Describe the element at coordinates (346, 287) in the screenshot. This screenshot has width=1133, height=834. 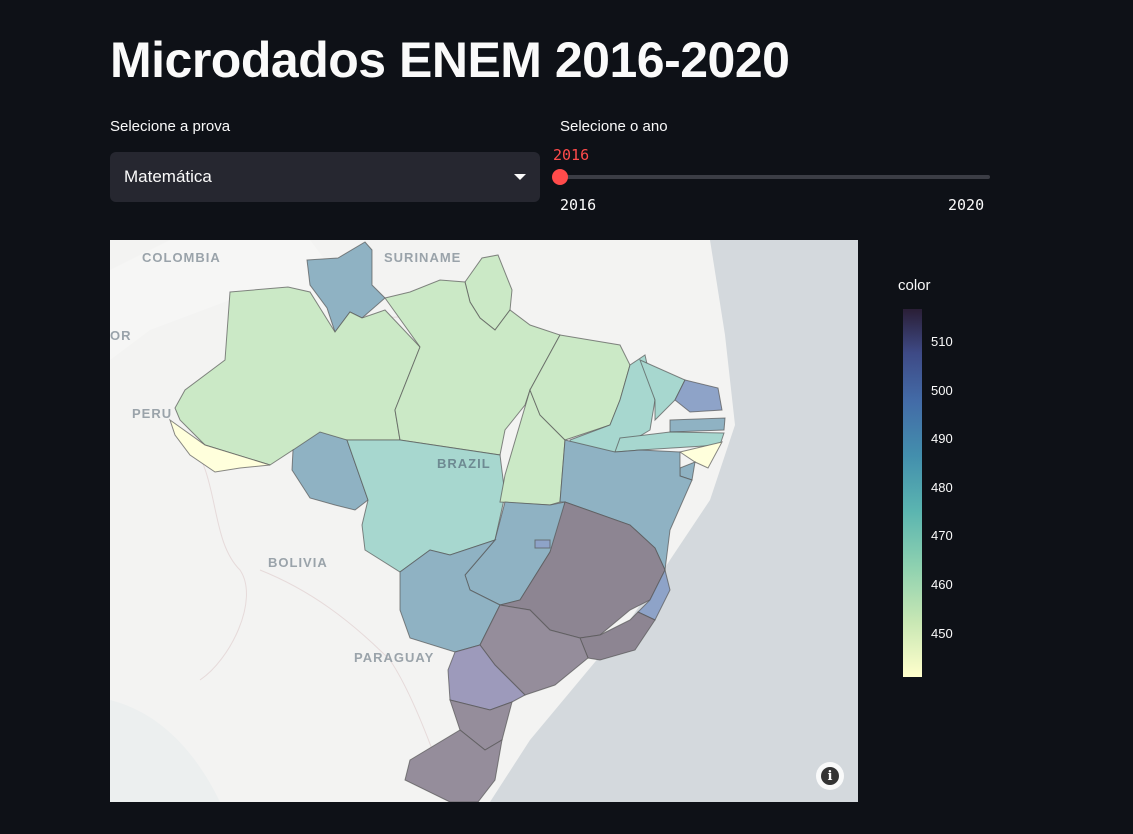
I see `state-rr` at that location.